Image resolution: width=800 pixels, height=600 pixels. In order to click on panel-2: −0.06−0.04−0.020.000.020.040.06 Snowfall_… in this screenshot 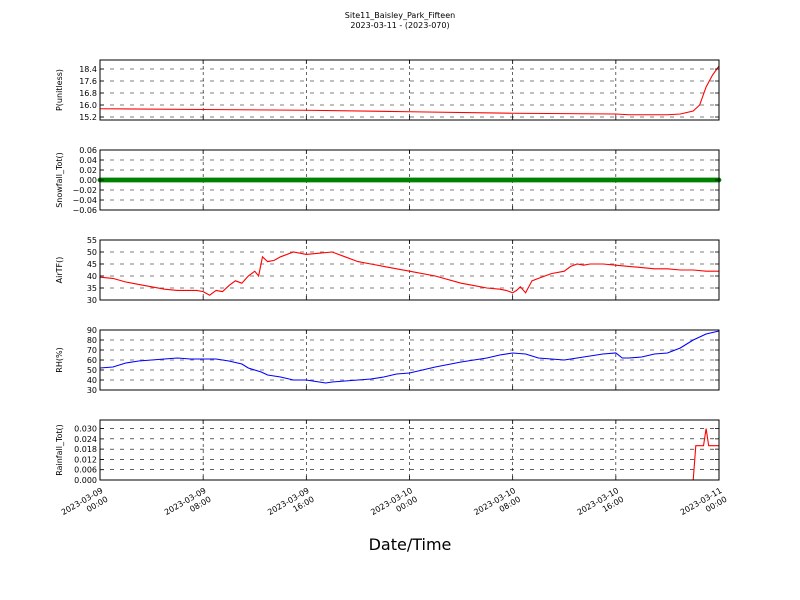, I will do `click(388, 180)`.